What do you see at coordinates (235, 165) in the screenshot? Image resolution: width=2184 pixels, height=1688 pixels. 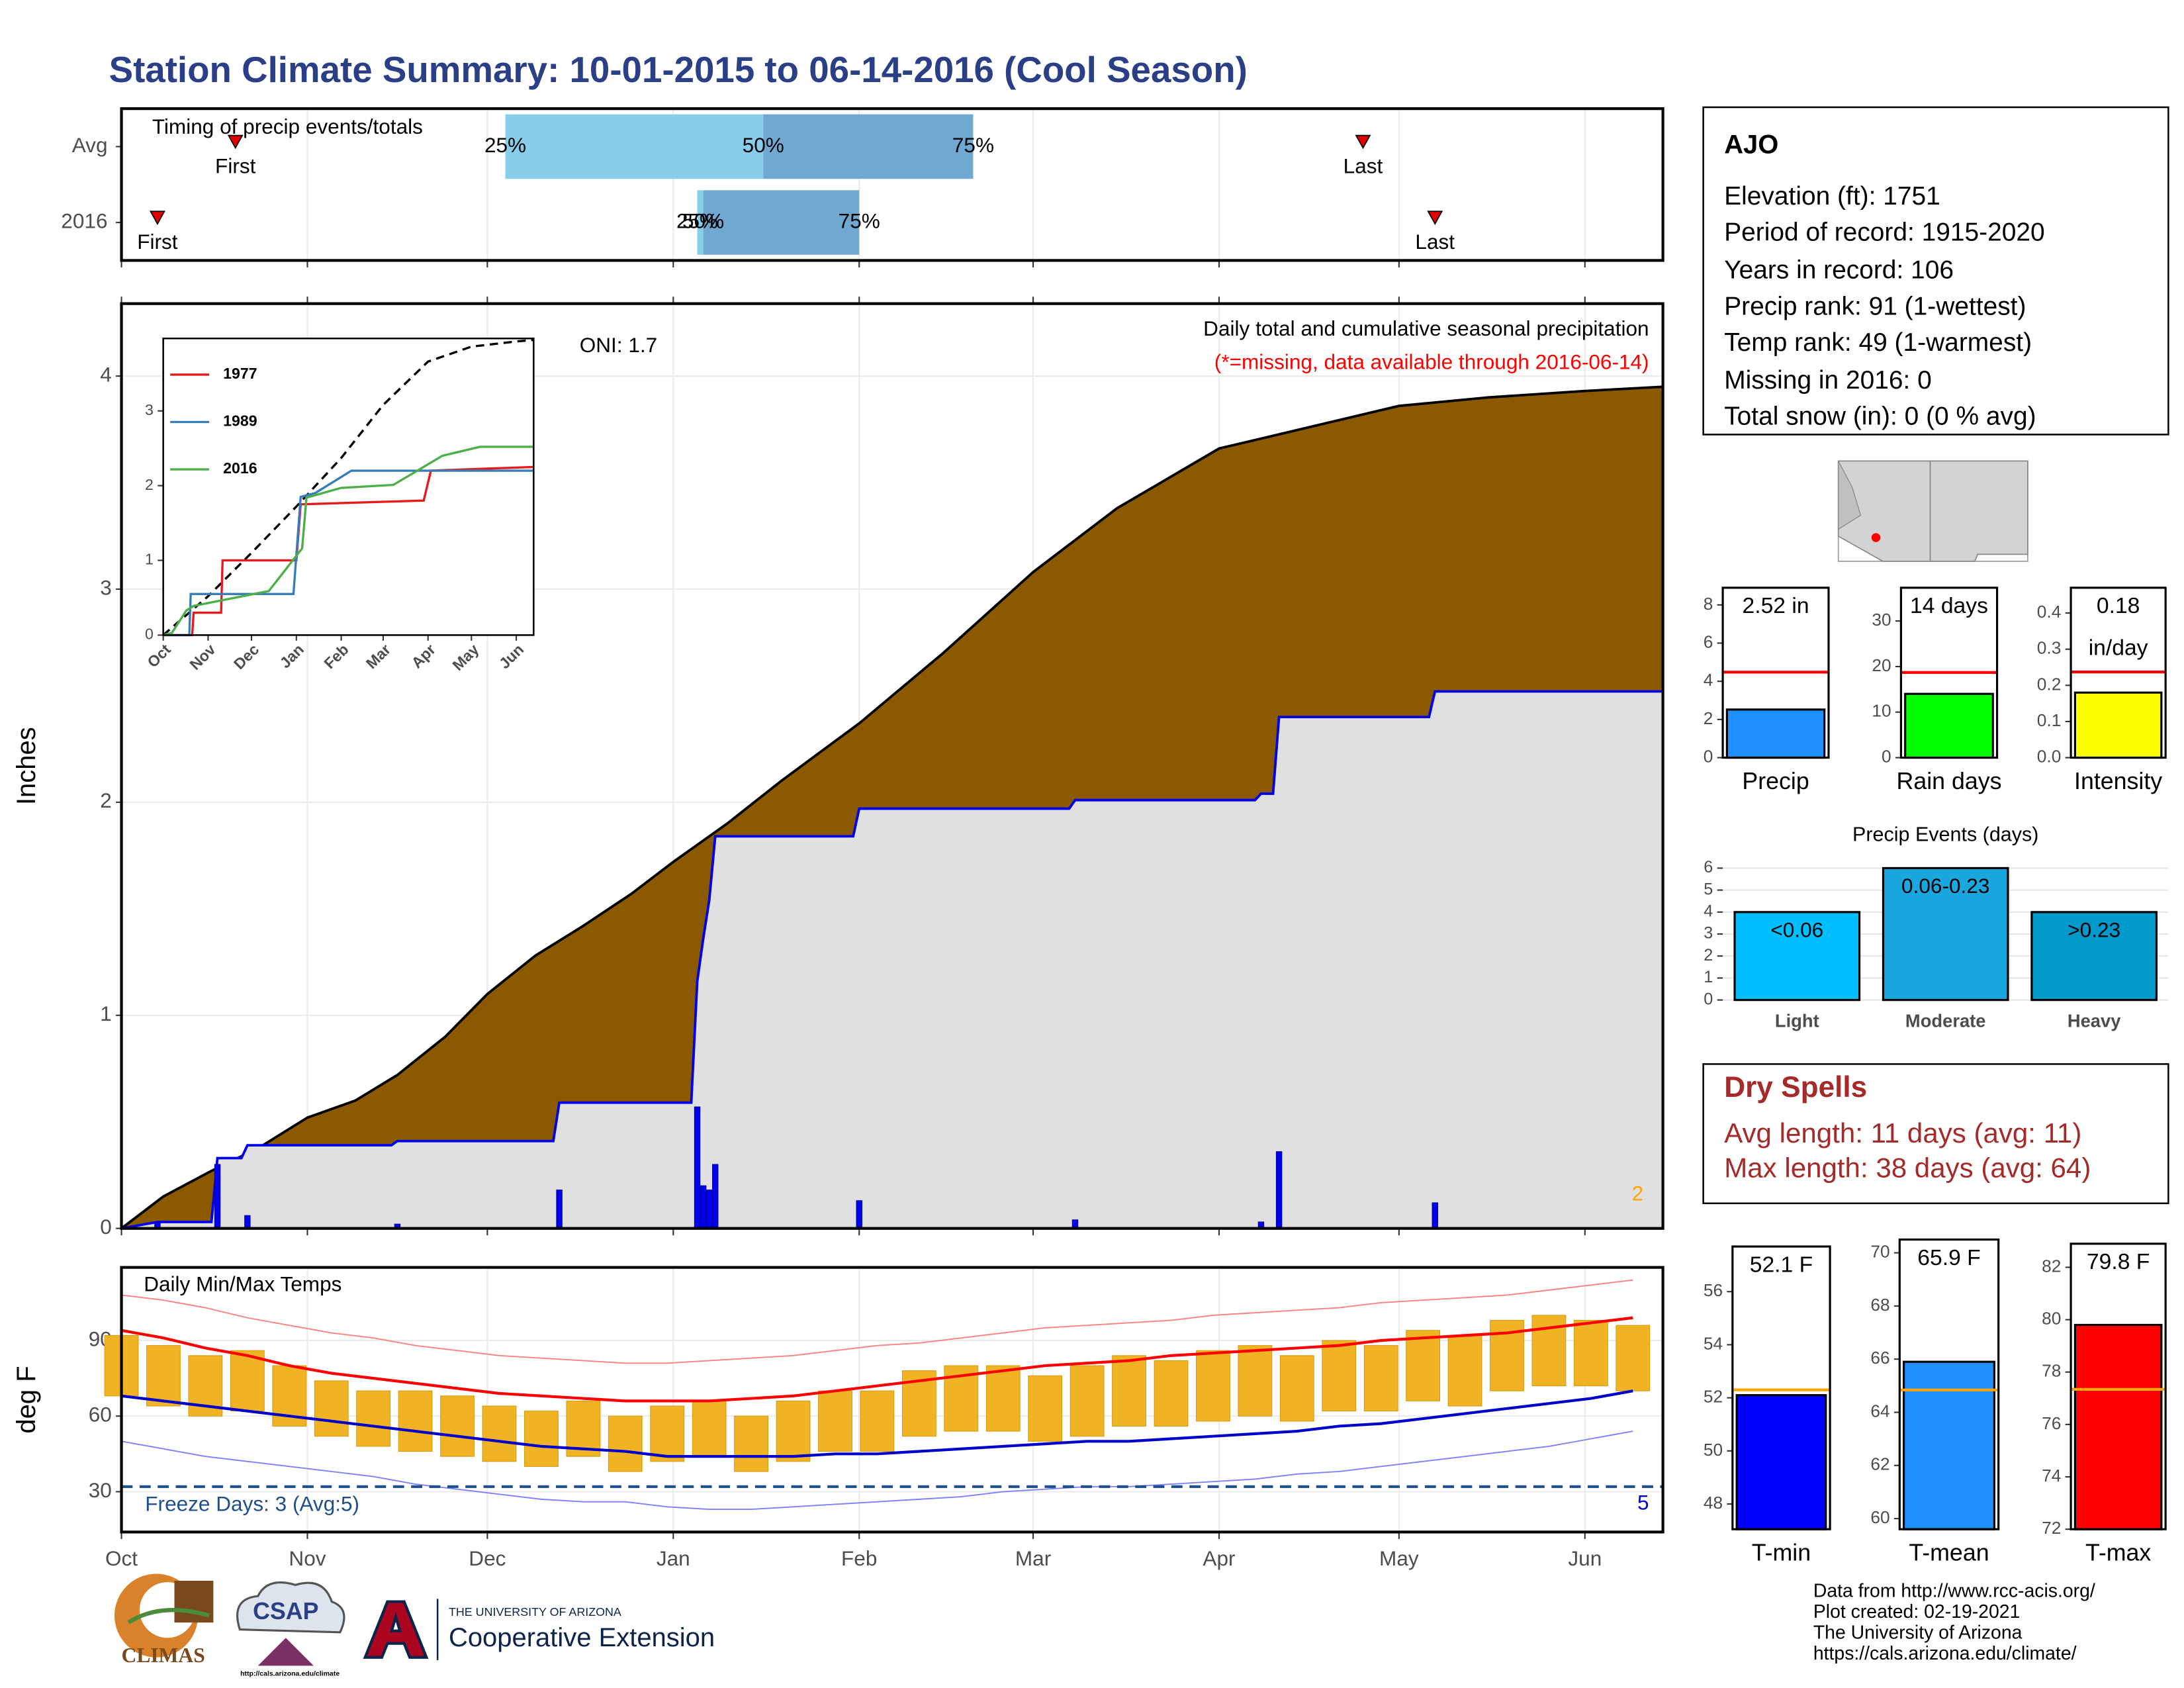 I see `first-label: First` at bounding box center [235, 165].